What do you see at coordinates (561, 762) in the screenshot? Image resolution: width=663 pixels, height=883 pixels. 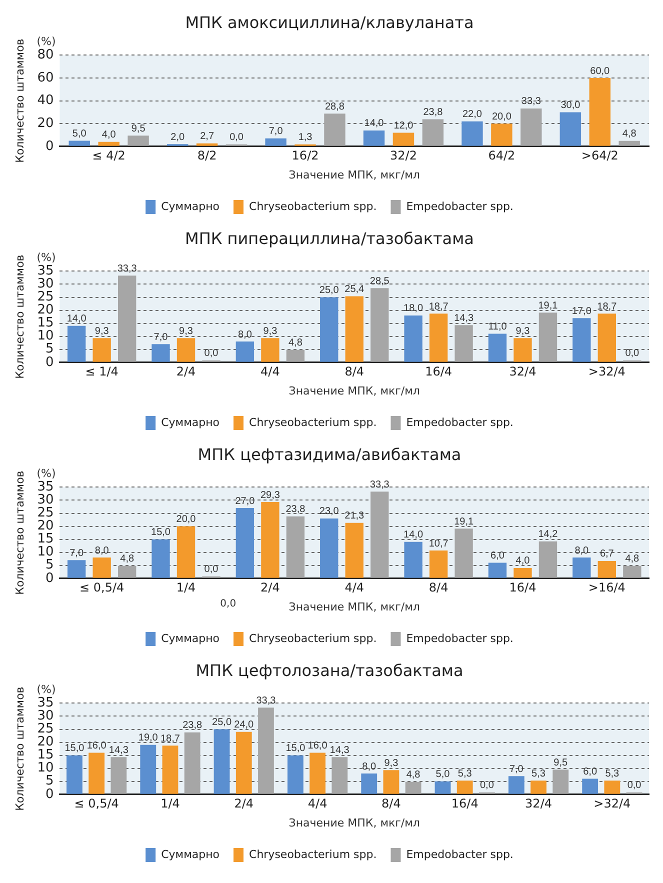 I see `data-label: 9,5` at bounding box center [561, 762].